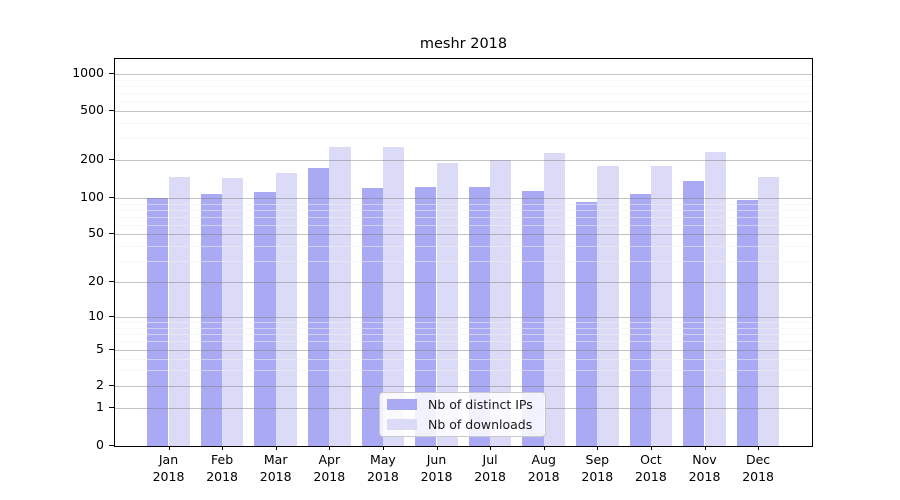 The image size is (900, 500). I want to click on x-tick-label: Jan 2018, so click(168, 468).